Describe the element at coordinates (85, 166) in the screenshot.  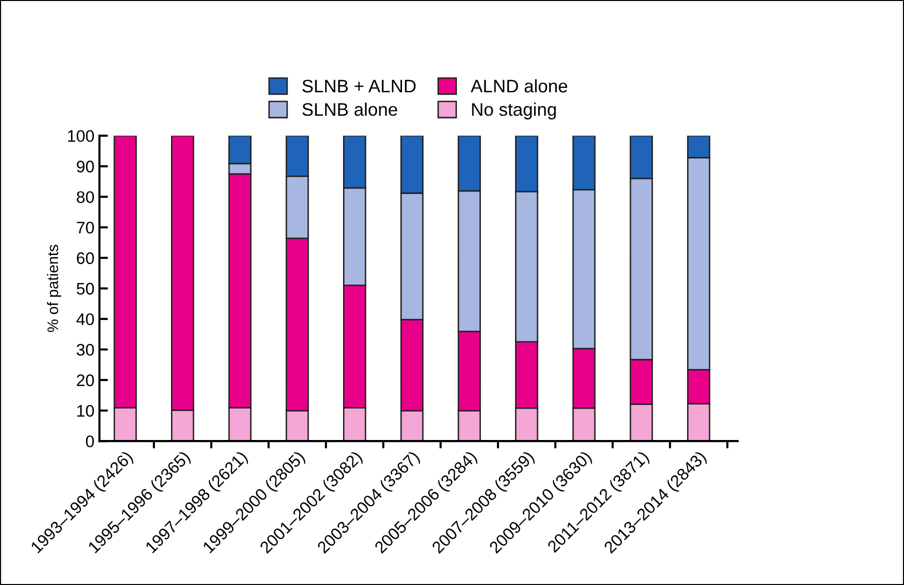
I see `y-tick-label: 90` at that location.